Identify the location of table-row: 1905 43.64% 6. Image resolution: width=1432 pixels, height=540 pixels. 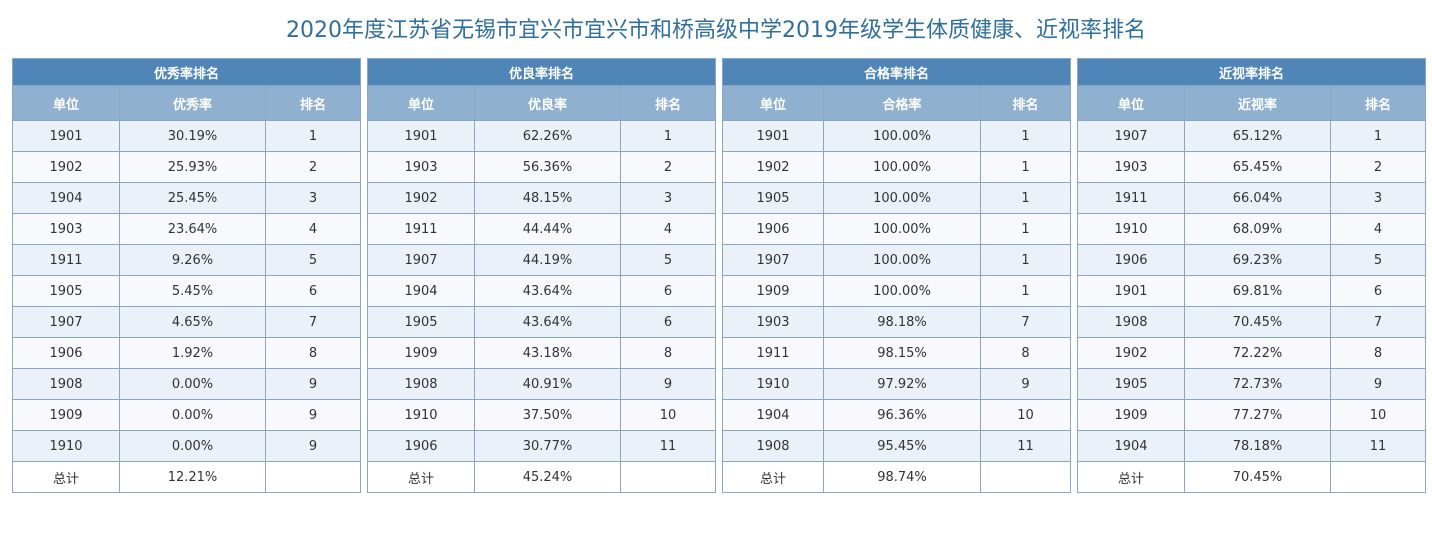
(542, 322).